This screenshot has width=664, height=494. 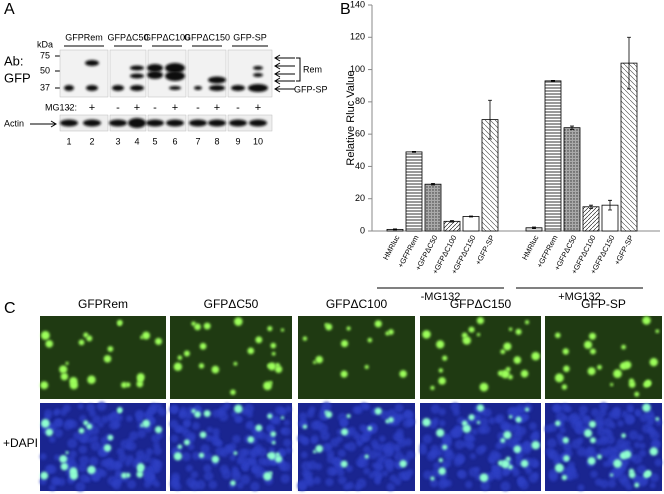 What do you see at coordinates (68, 141) in the screenshot?
I see `lane-number: 1` at bounding box center [68, 141].